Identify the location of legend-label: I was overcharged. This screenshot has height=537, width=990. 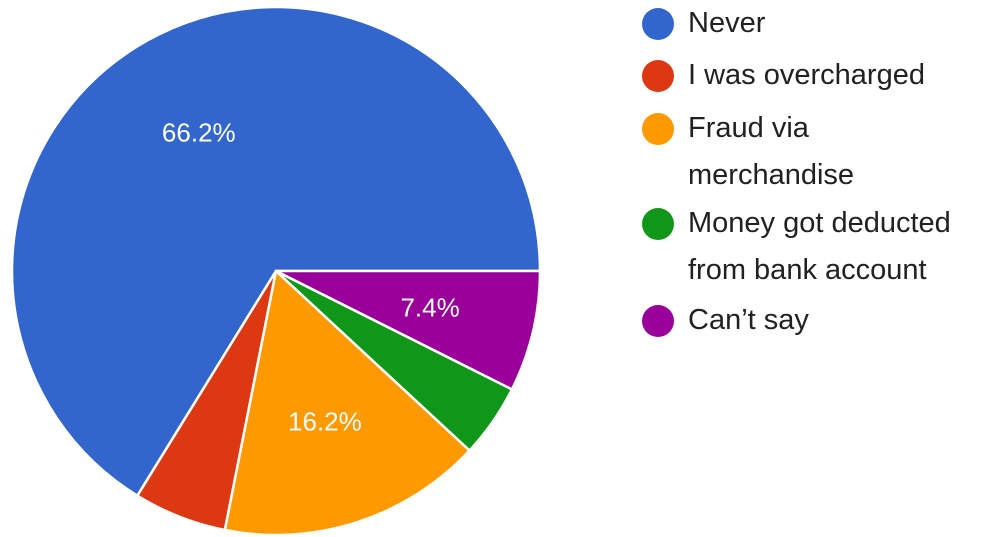
(806, 75).